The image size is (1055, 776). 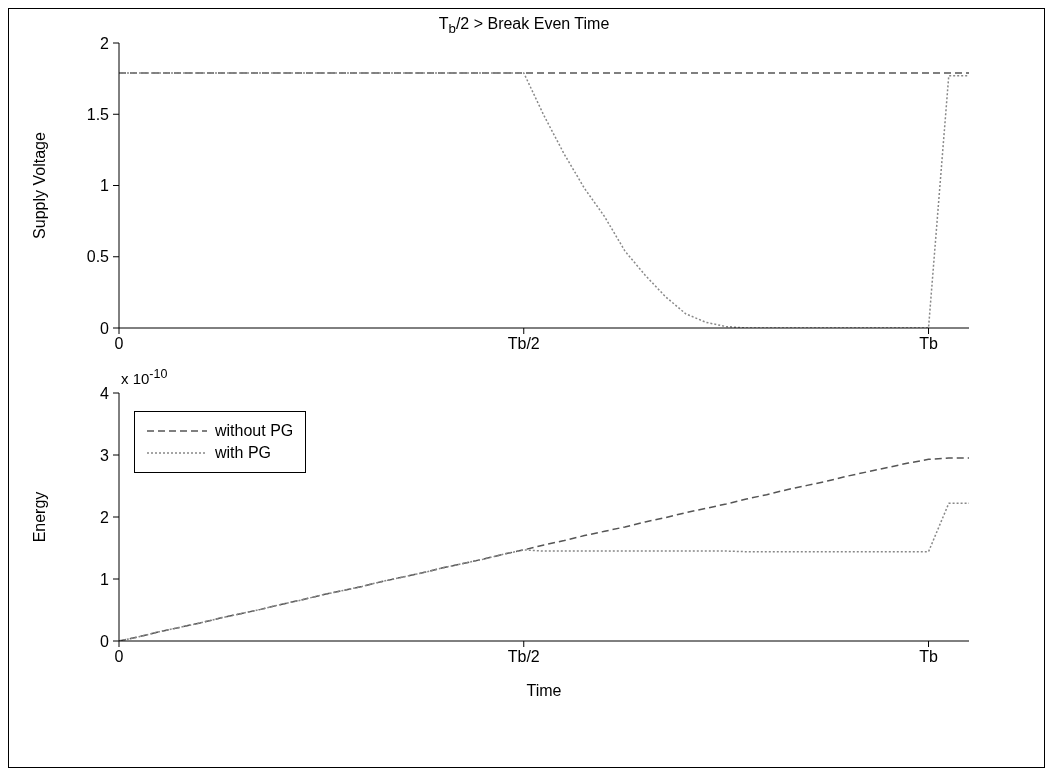 What do you see at coordinates (105, 455) in the screenshot?
I see `y-tick-label: 3` at bounding box center [105, 455].